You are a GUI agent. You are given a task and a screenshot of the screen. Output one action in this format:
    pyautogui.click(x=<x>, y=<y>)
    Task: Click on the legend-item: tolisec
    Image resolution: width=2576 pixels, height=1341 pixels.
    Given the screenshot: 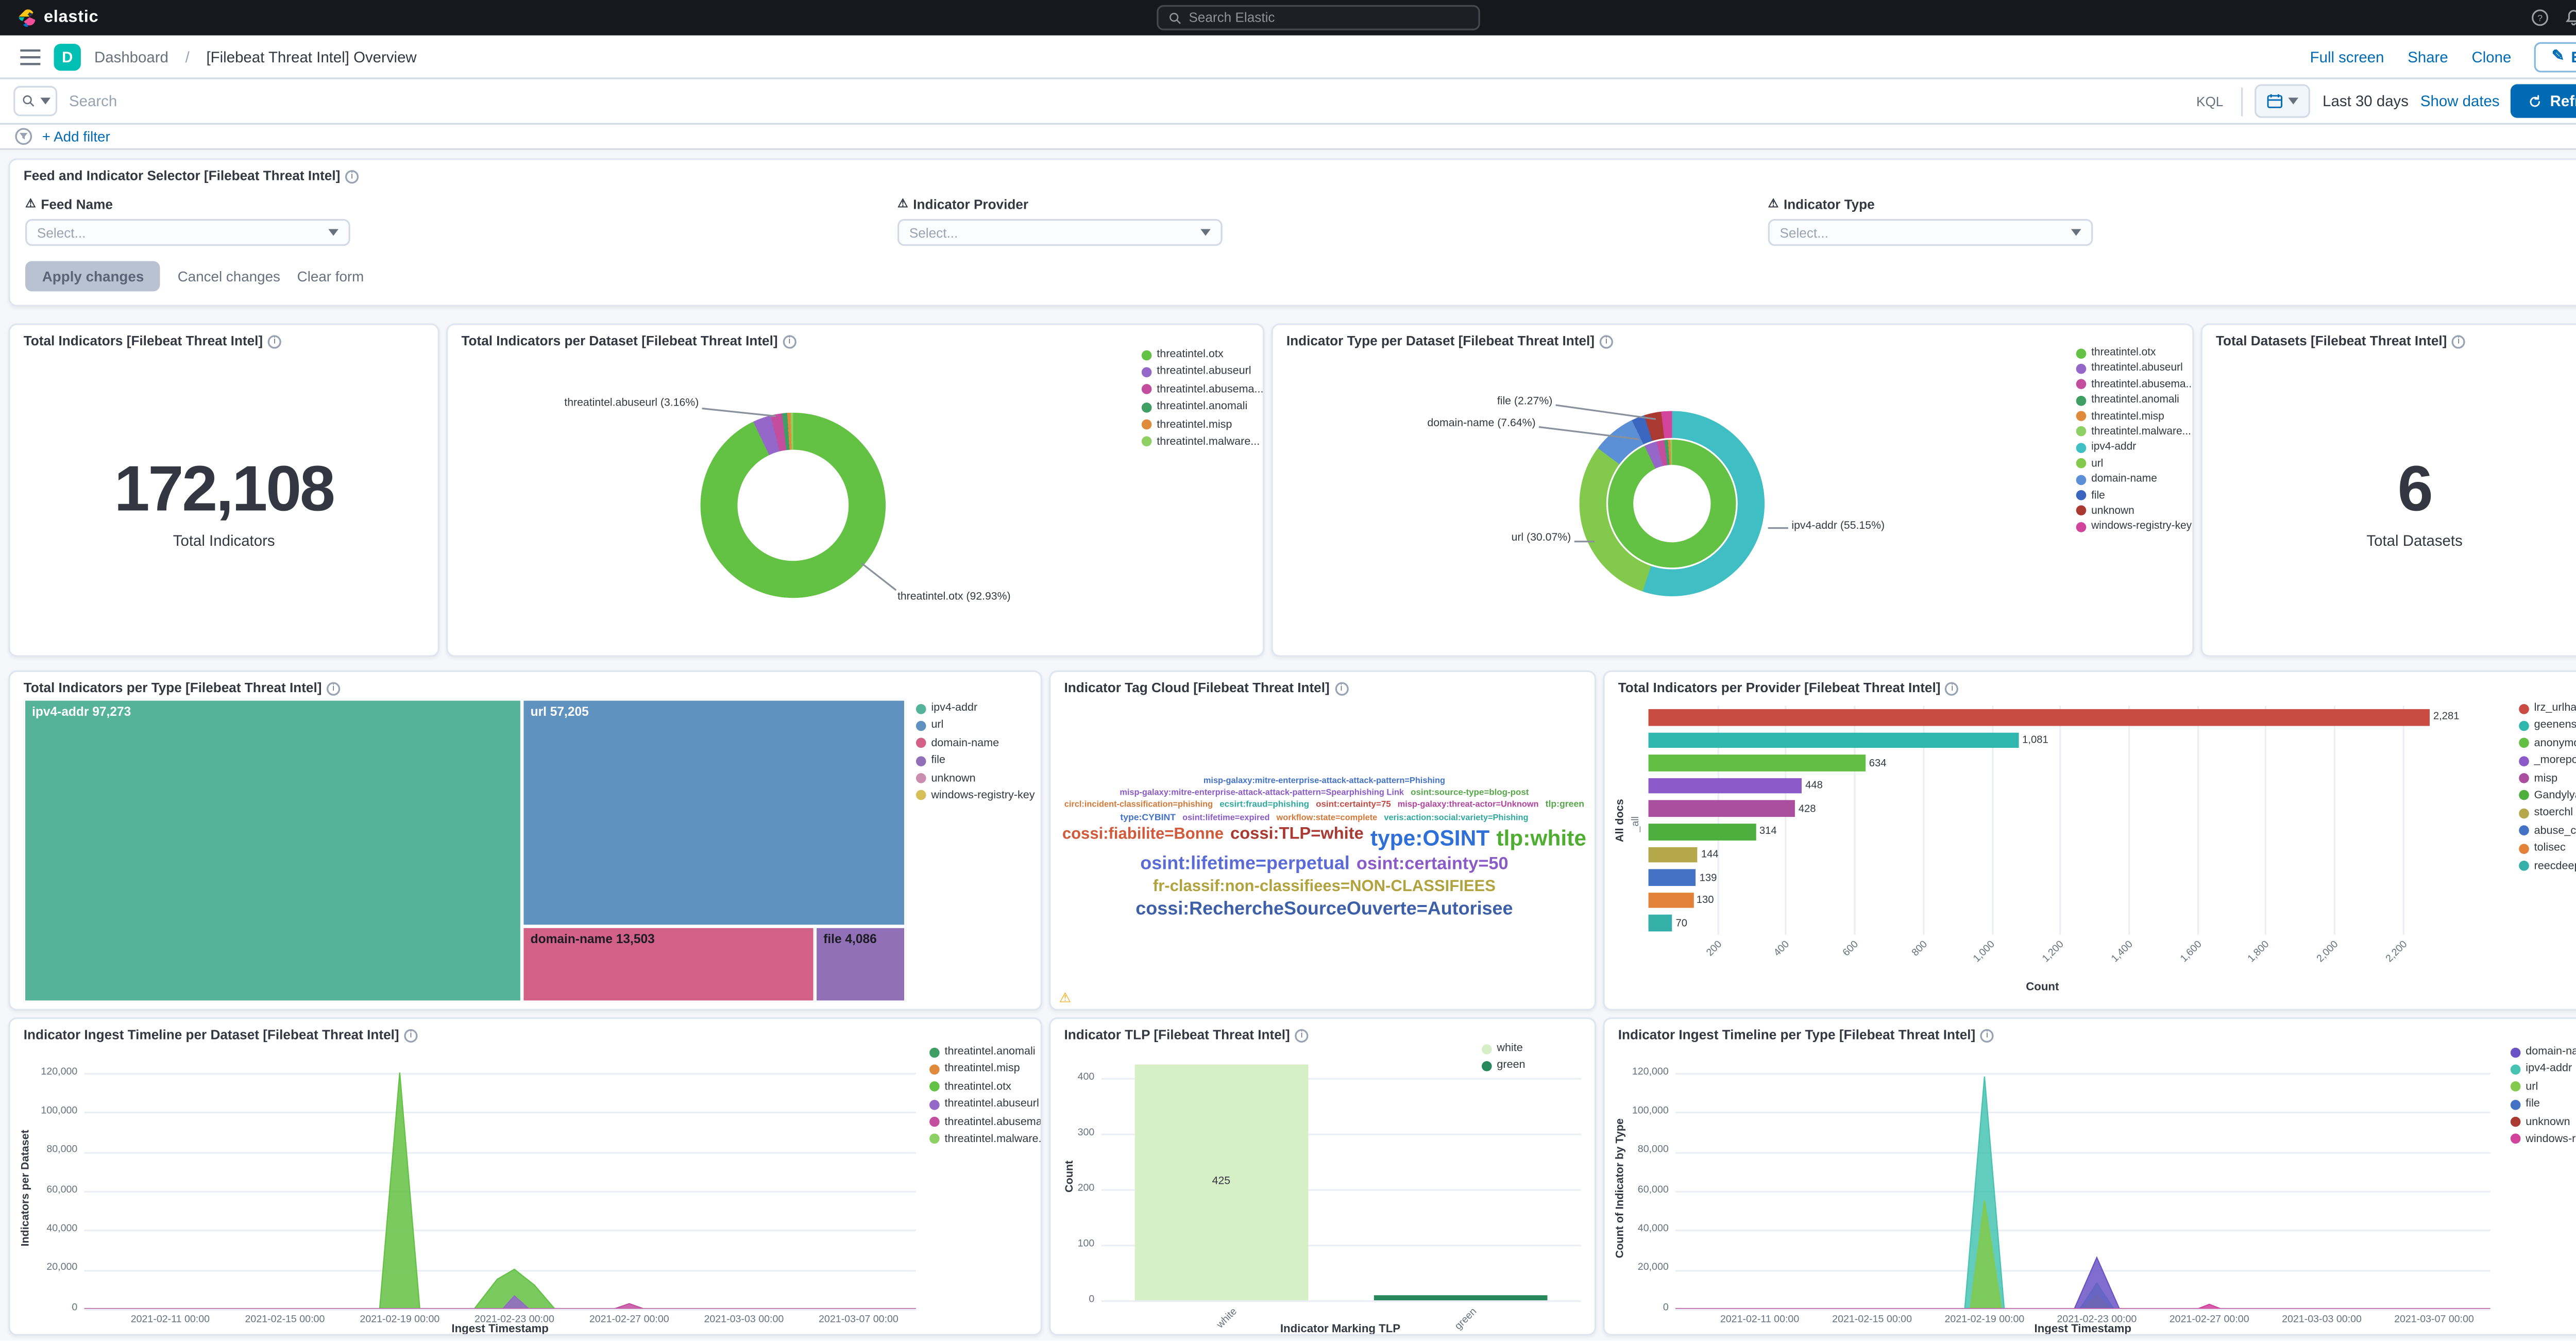 What is the action you would take?
    pyautogui.click(x=2547, y=849)
    